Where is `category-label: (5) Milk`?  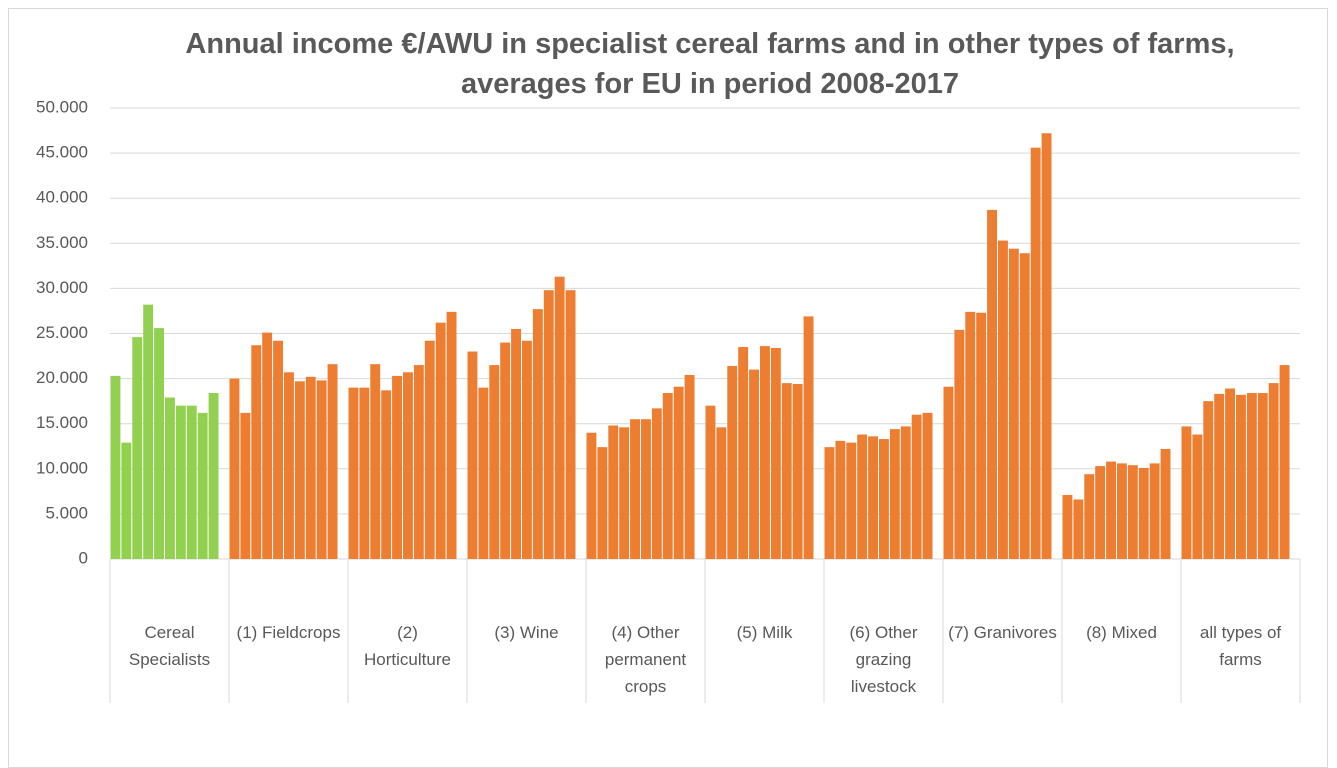
category-label: (5) Milk is located at coordinates (764, 632).